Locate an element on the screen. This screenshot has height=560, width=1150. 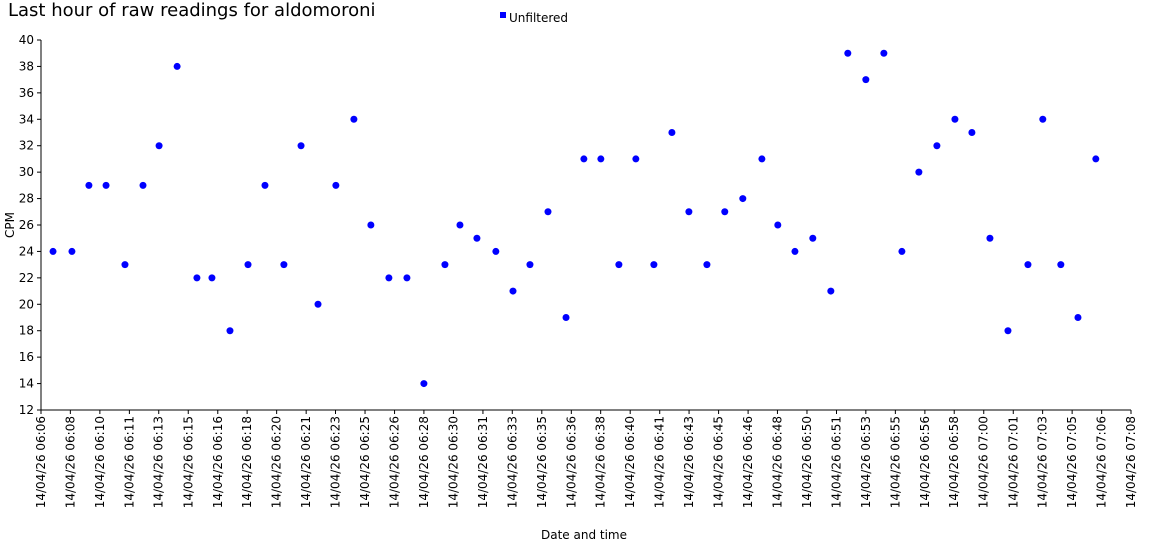
x-tick-label: 14/04/26 06:28 is located at coordinates (424, 462).